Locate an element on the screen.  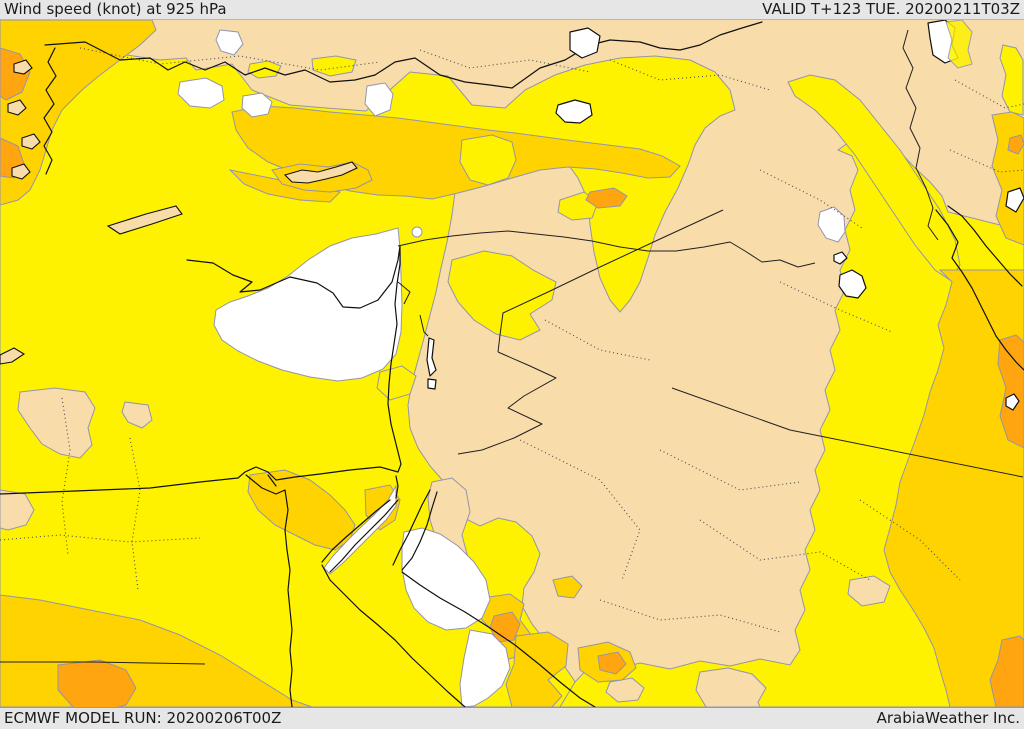
crete-island is located at coordinates (13, 356).